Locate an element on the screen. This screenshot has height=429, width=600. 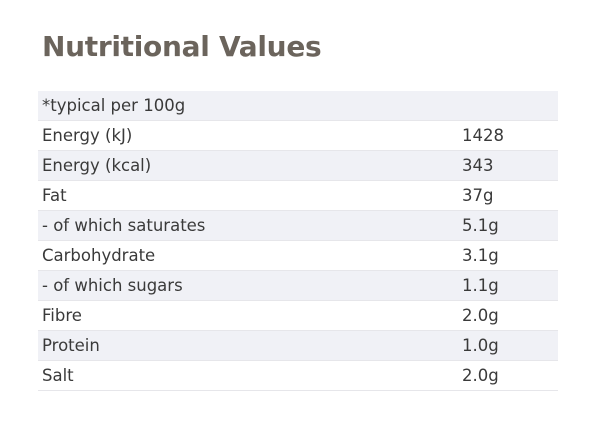
table-row: - of which sugars 1.1g is located at coordinates (298, 285).